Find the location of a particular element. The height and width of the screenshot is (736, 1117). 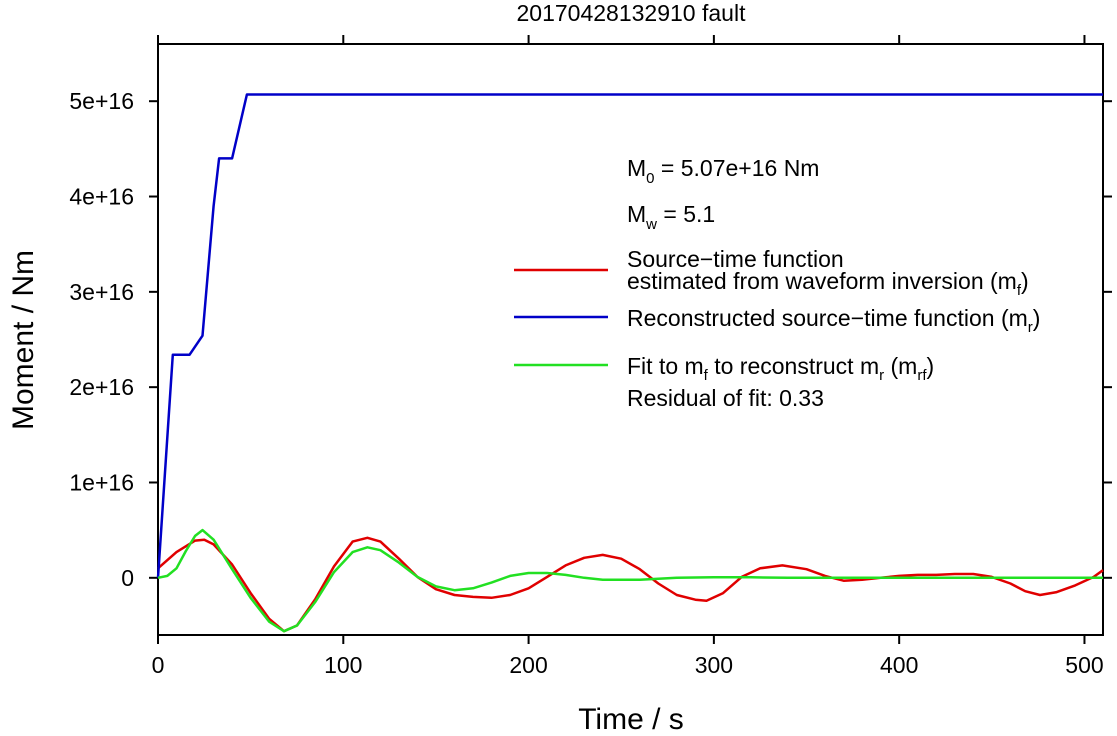

y-tick-label: 0 is located at coordinates (127, 578).